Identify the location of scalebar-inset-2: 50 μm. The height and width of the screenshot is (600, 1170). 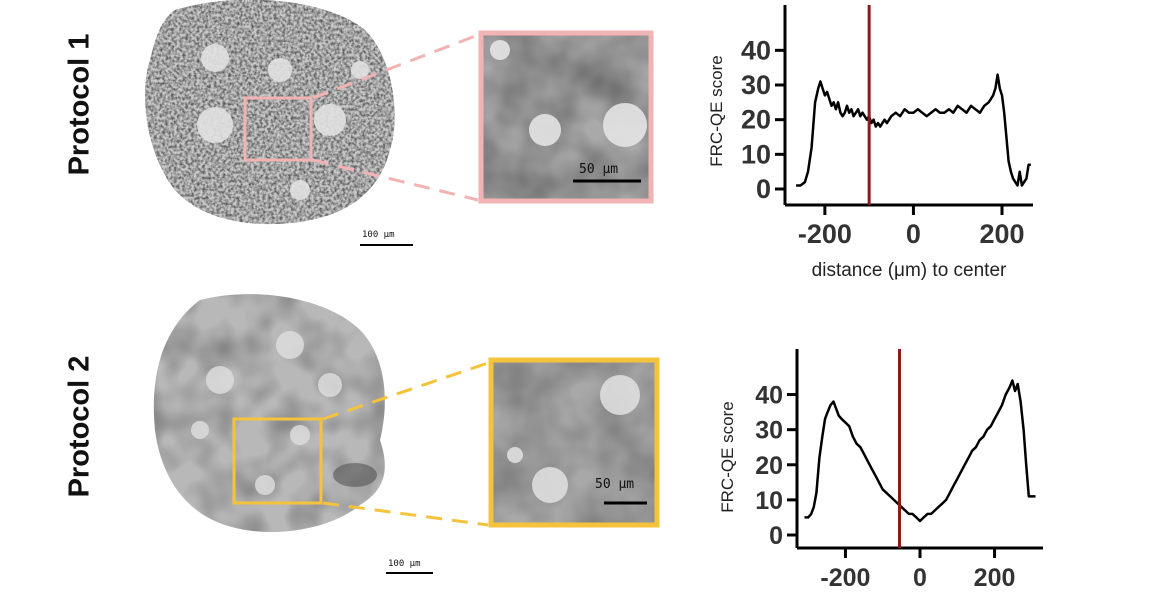
(614, 484).